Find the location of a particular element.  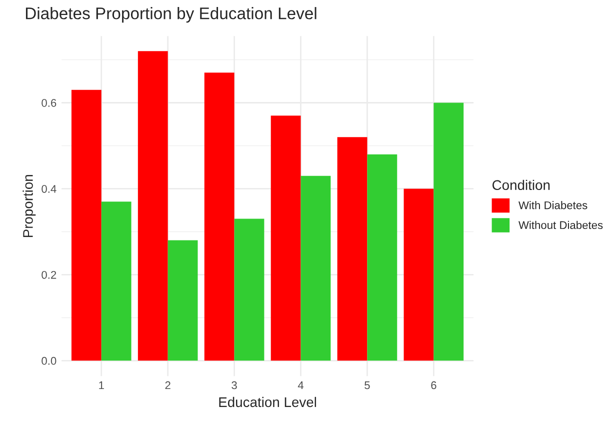

y-axis-title: Proportion is located at coordinates (29, 206).